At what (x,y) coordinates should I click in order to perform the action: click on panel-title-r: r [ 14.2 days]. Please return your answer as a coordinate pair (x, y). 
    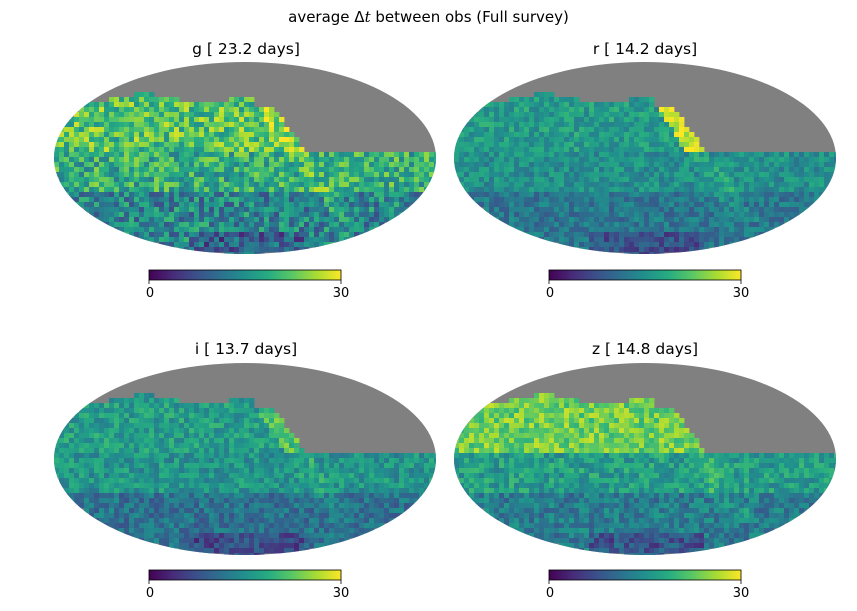
    Looking at the image, I should click on (645, 49).